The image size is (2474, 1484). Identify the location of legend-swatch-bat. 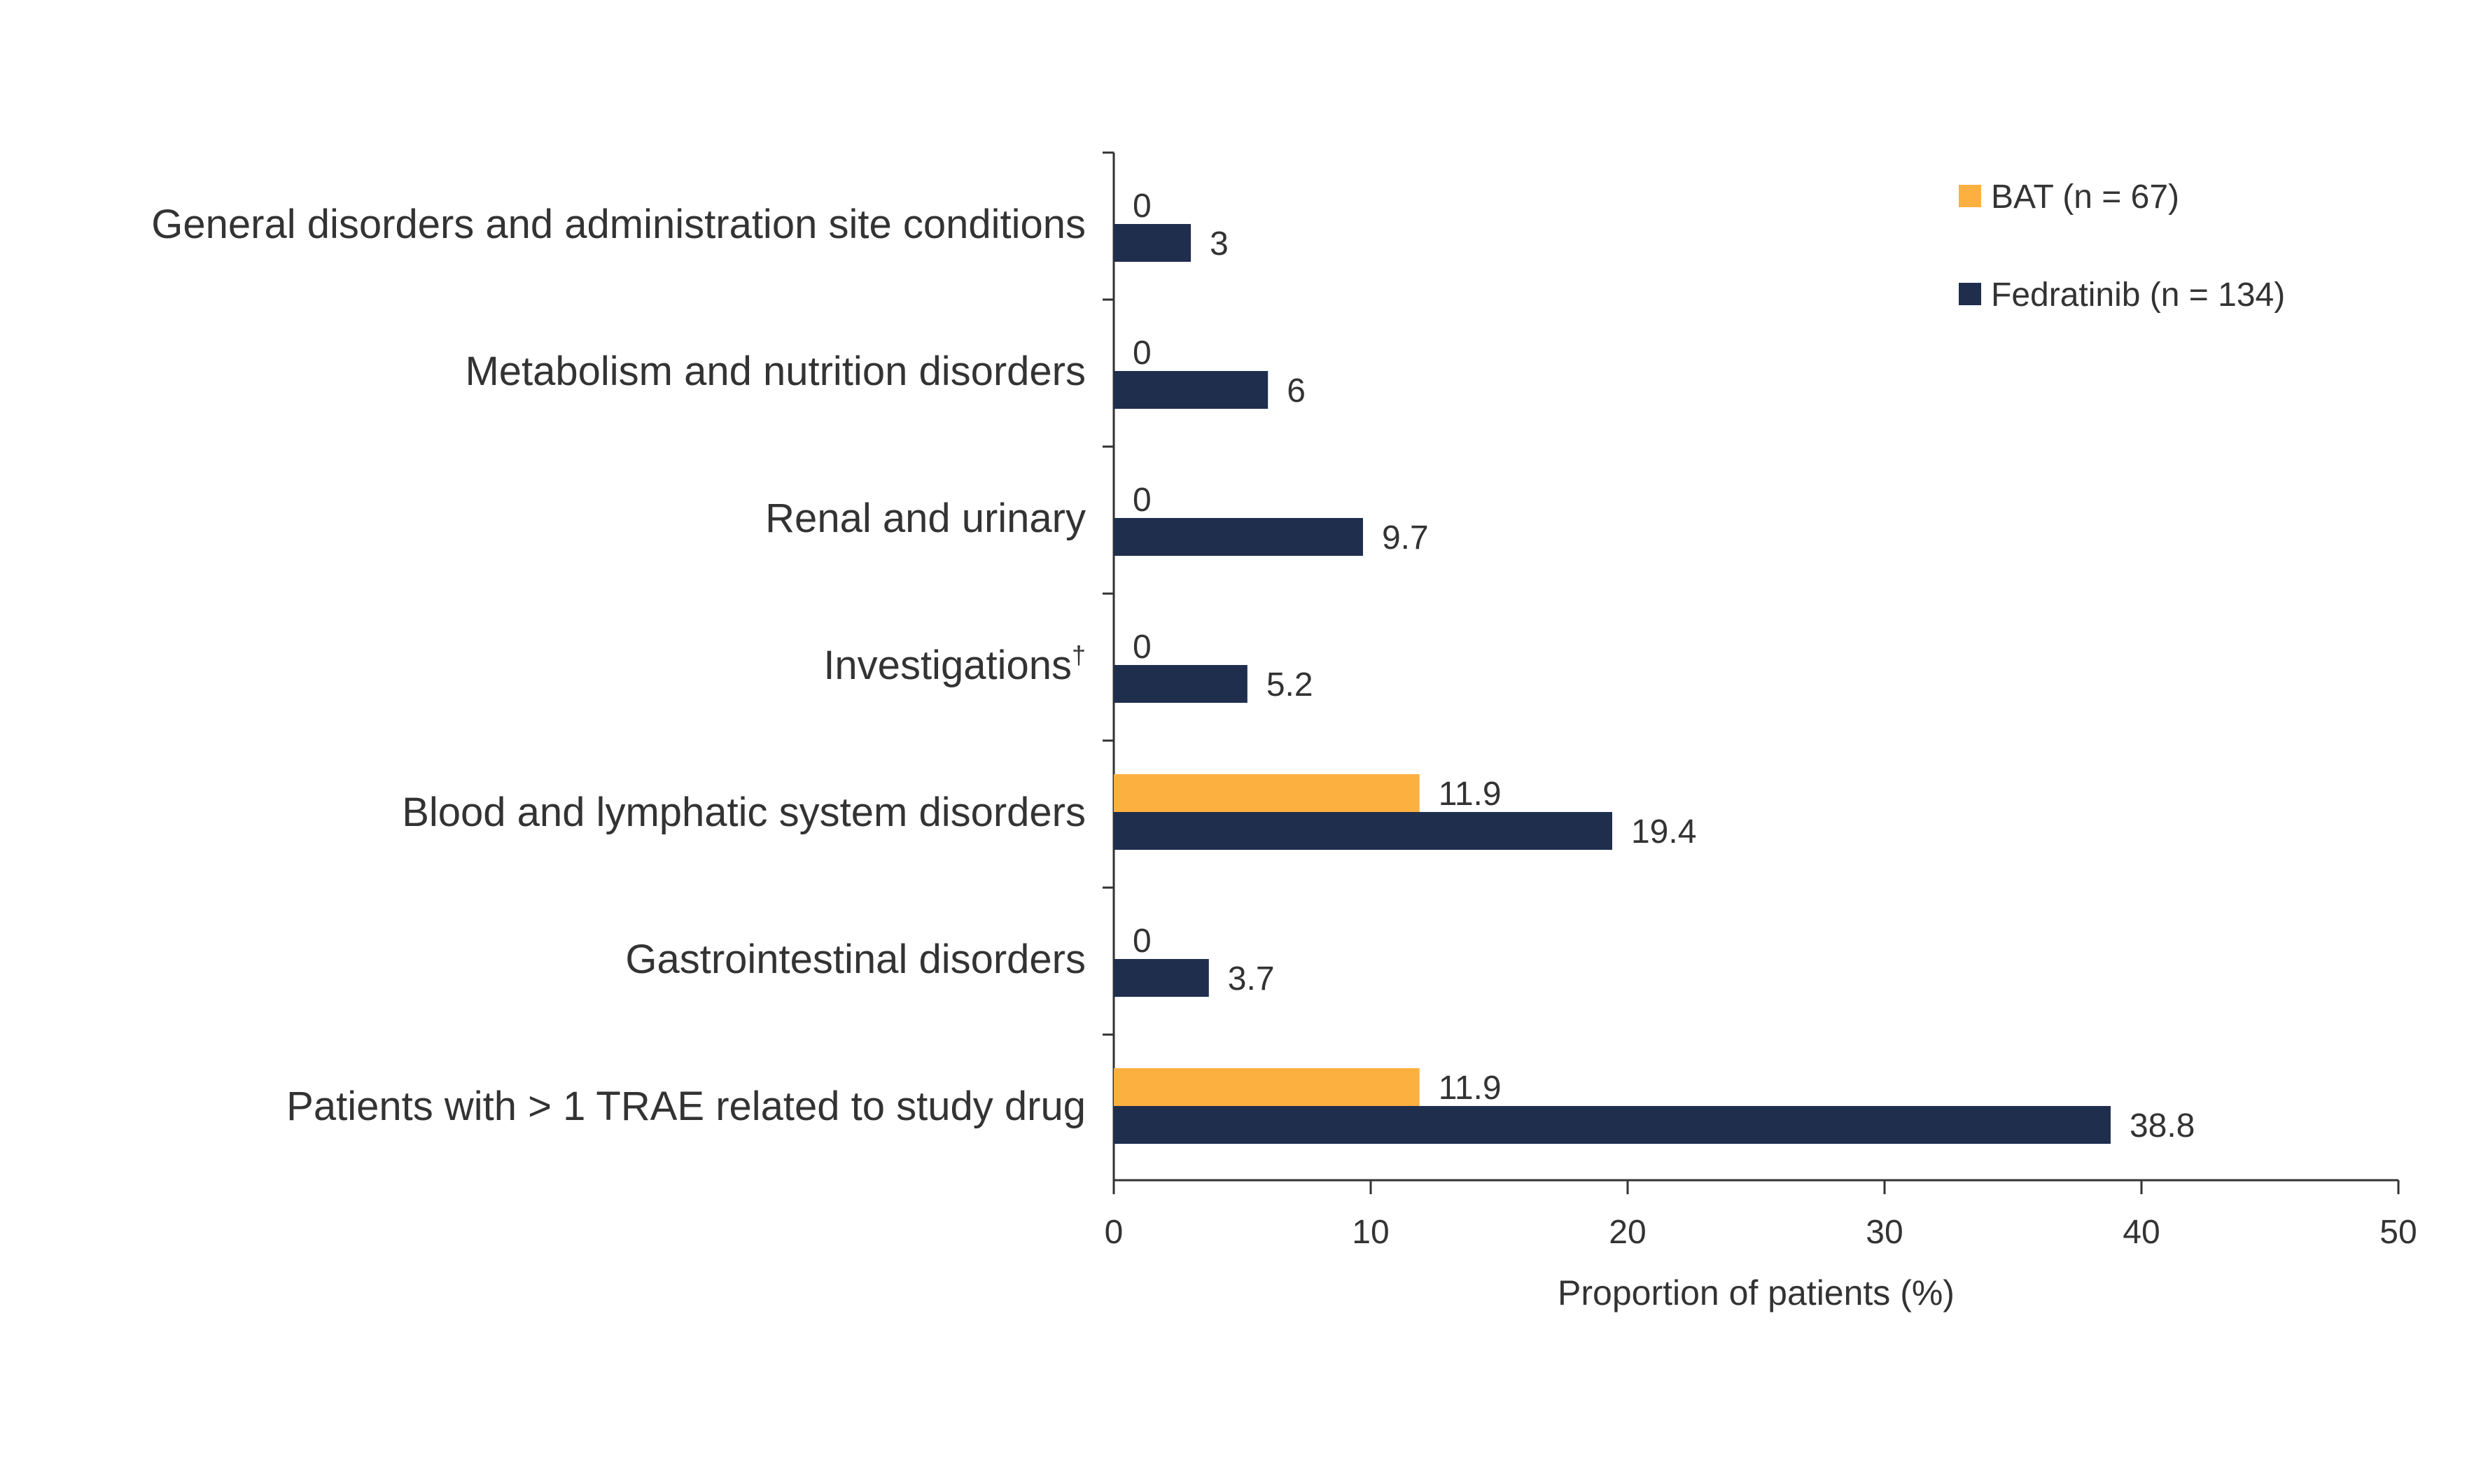
(1970, 196).